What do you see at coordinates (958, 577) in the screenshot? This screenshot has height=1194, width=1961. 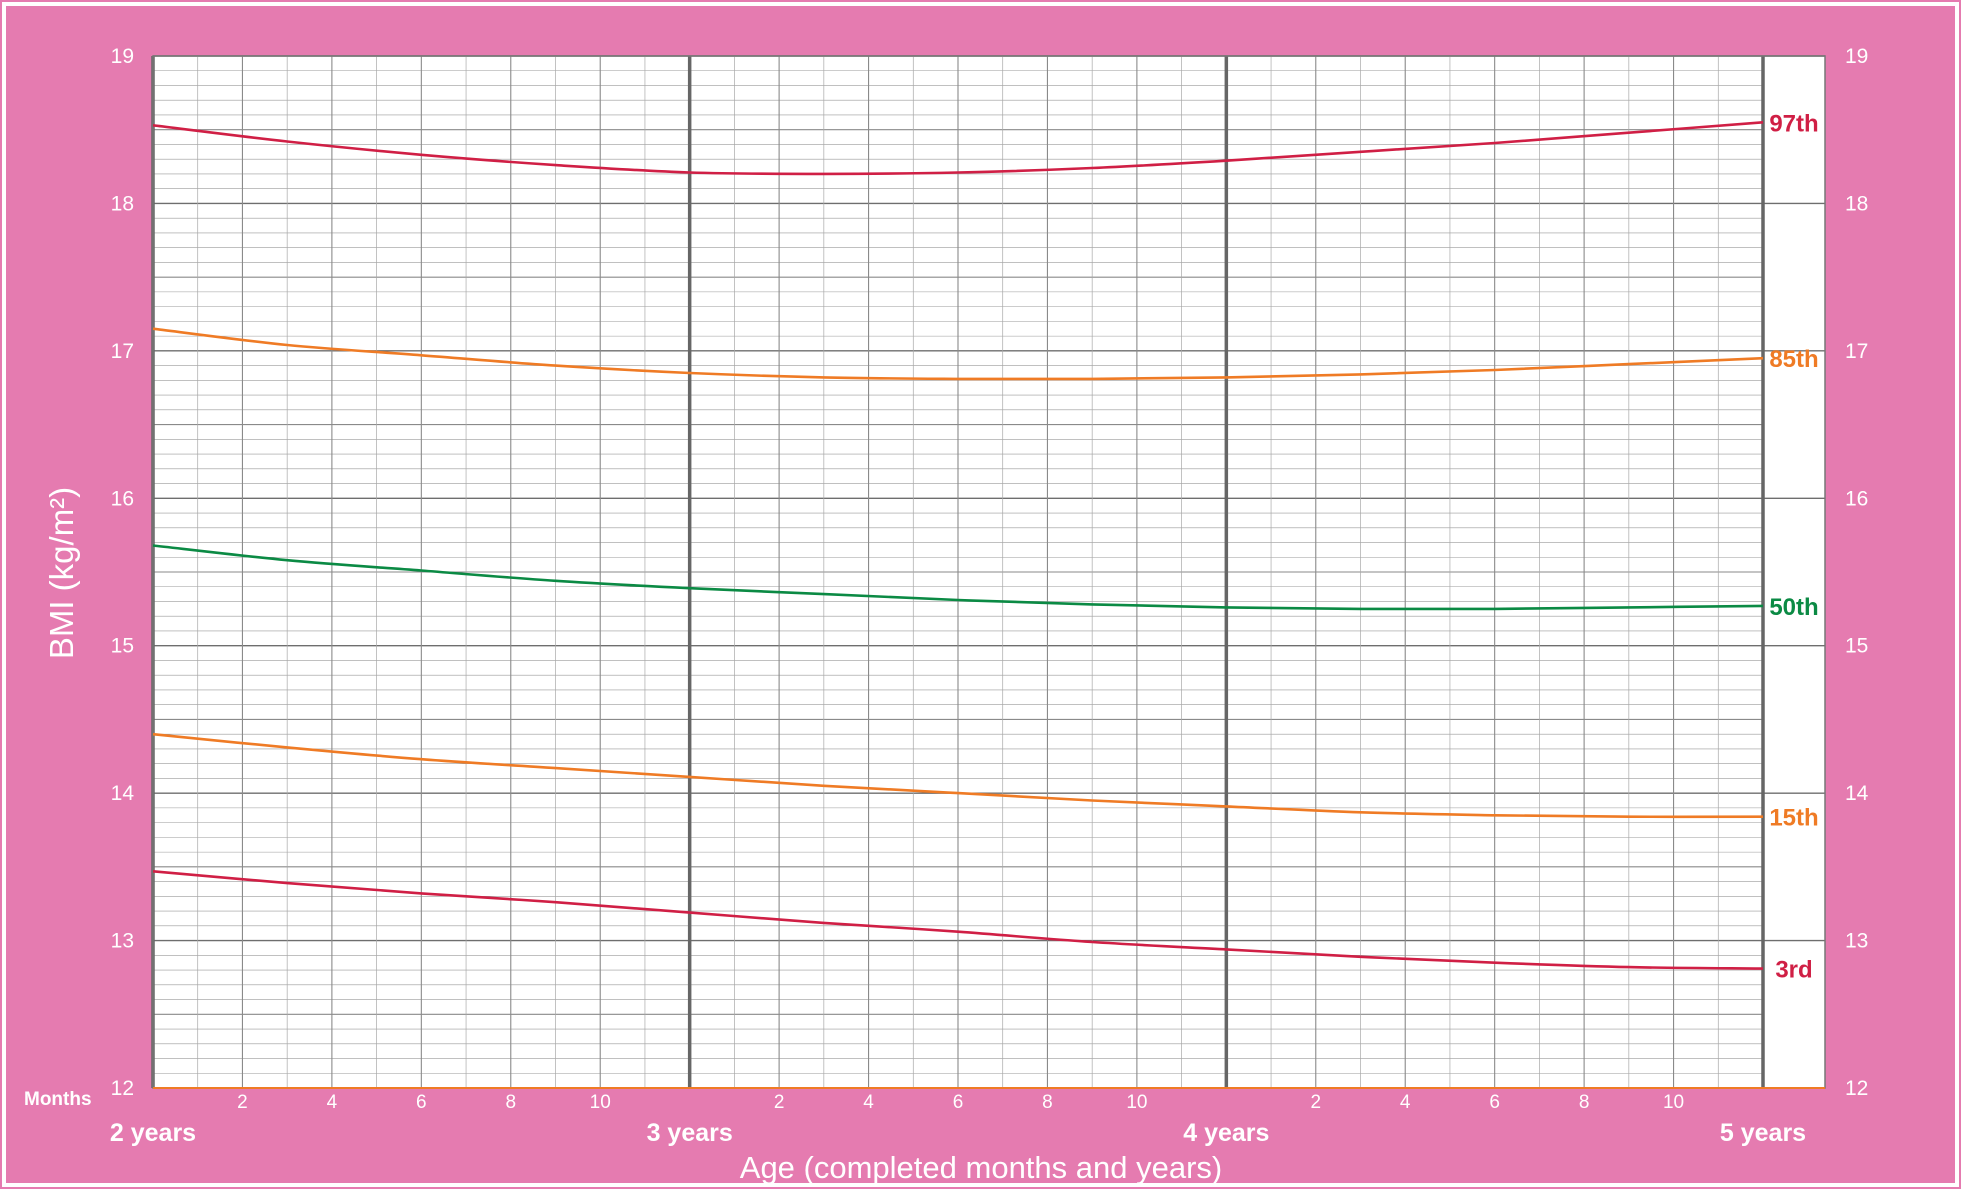 I see `series-line-50th` at bounding box center [958, 577].